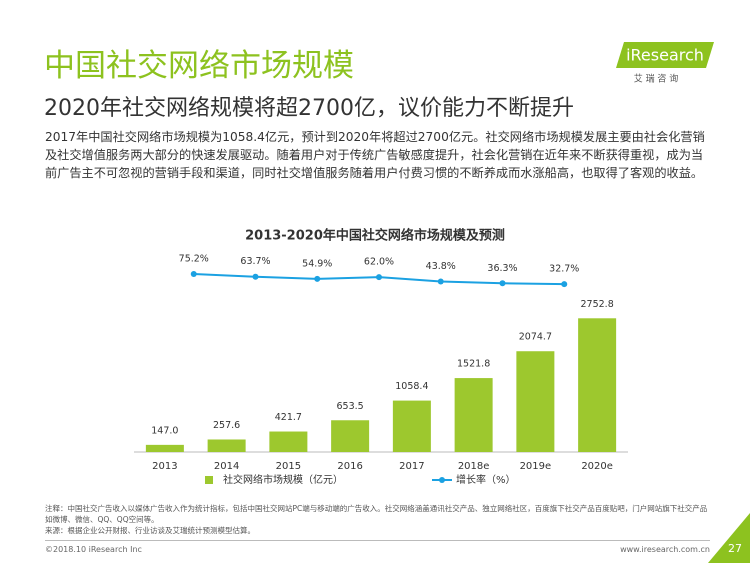 This screenshot has height=563, width=750. What do you see at coordinates (150, 530) in the screenshot?
I see `note: 来源：根据企业公开财报、行业访谈及艾瑞统计预测模型估算。` at bounding box center [150, 530].